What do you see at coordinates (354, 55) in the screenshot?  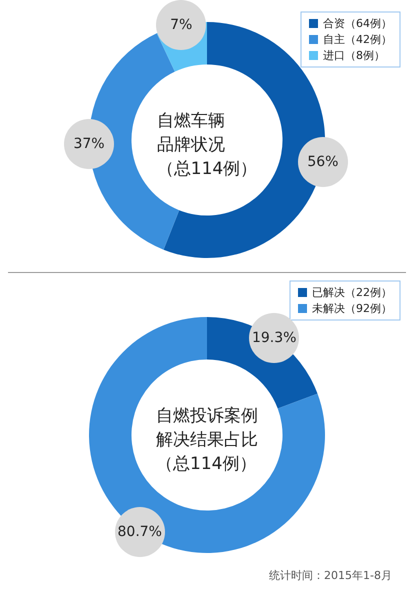 I see `legend-label: 进口（8例）` at bounding box center [354, 55].